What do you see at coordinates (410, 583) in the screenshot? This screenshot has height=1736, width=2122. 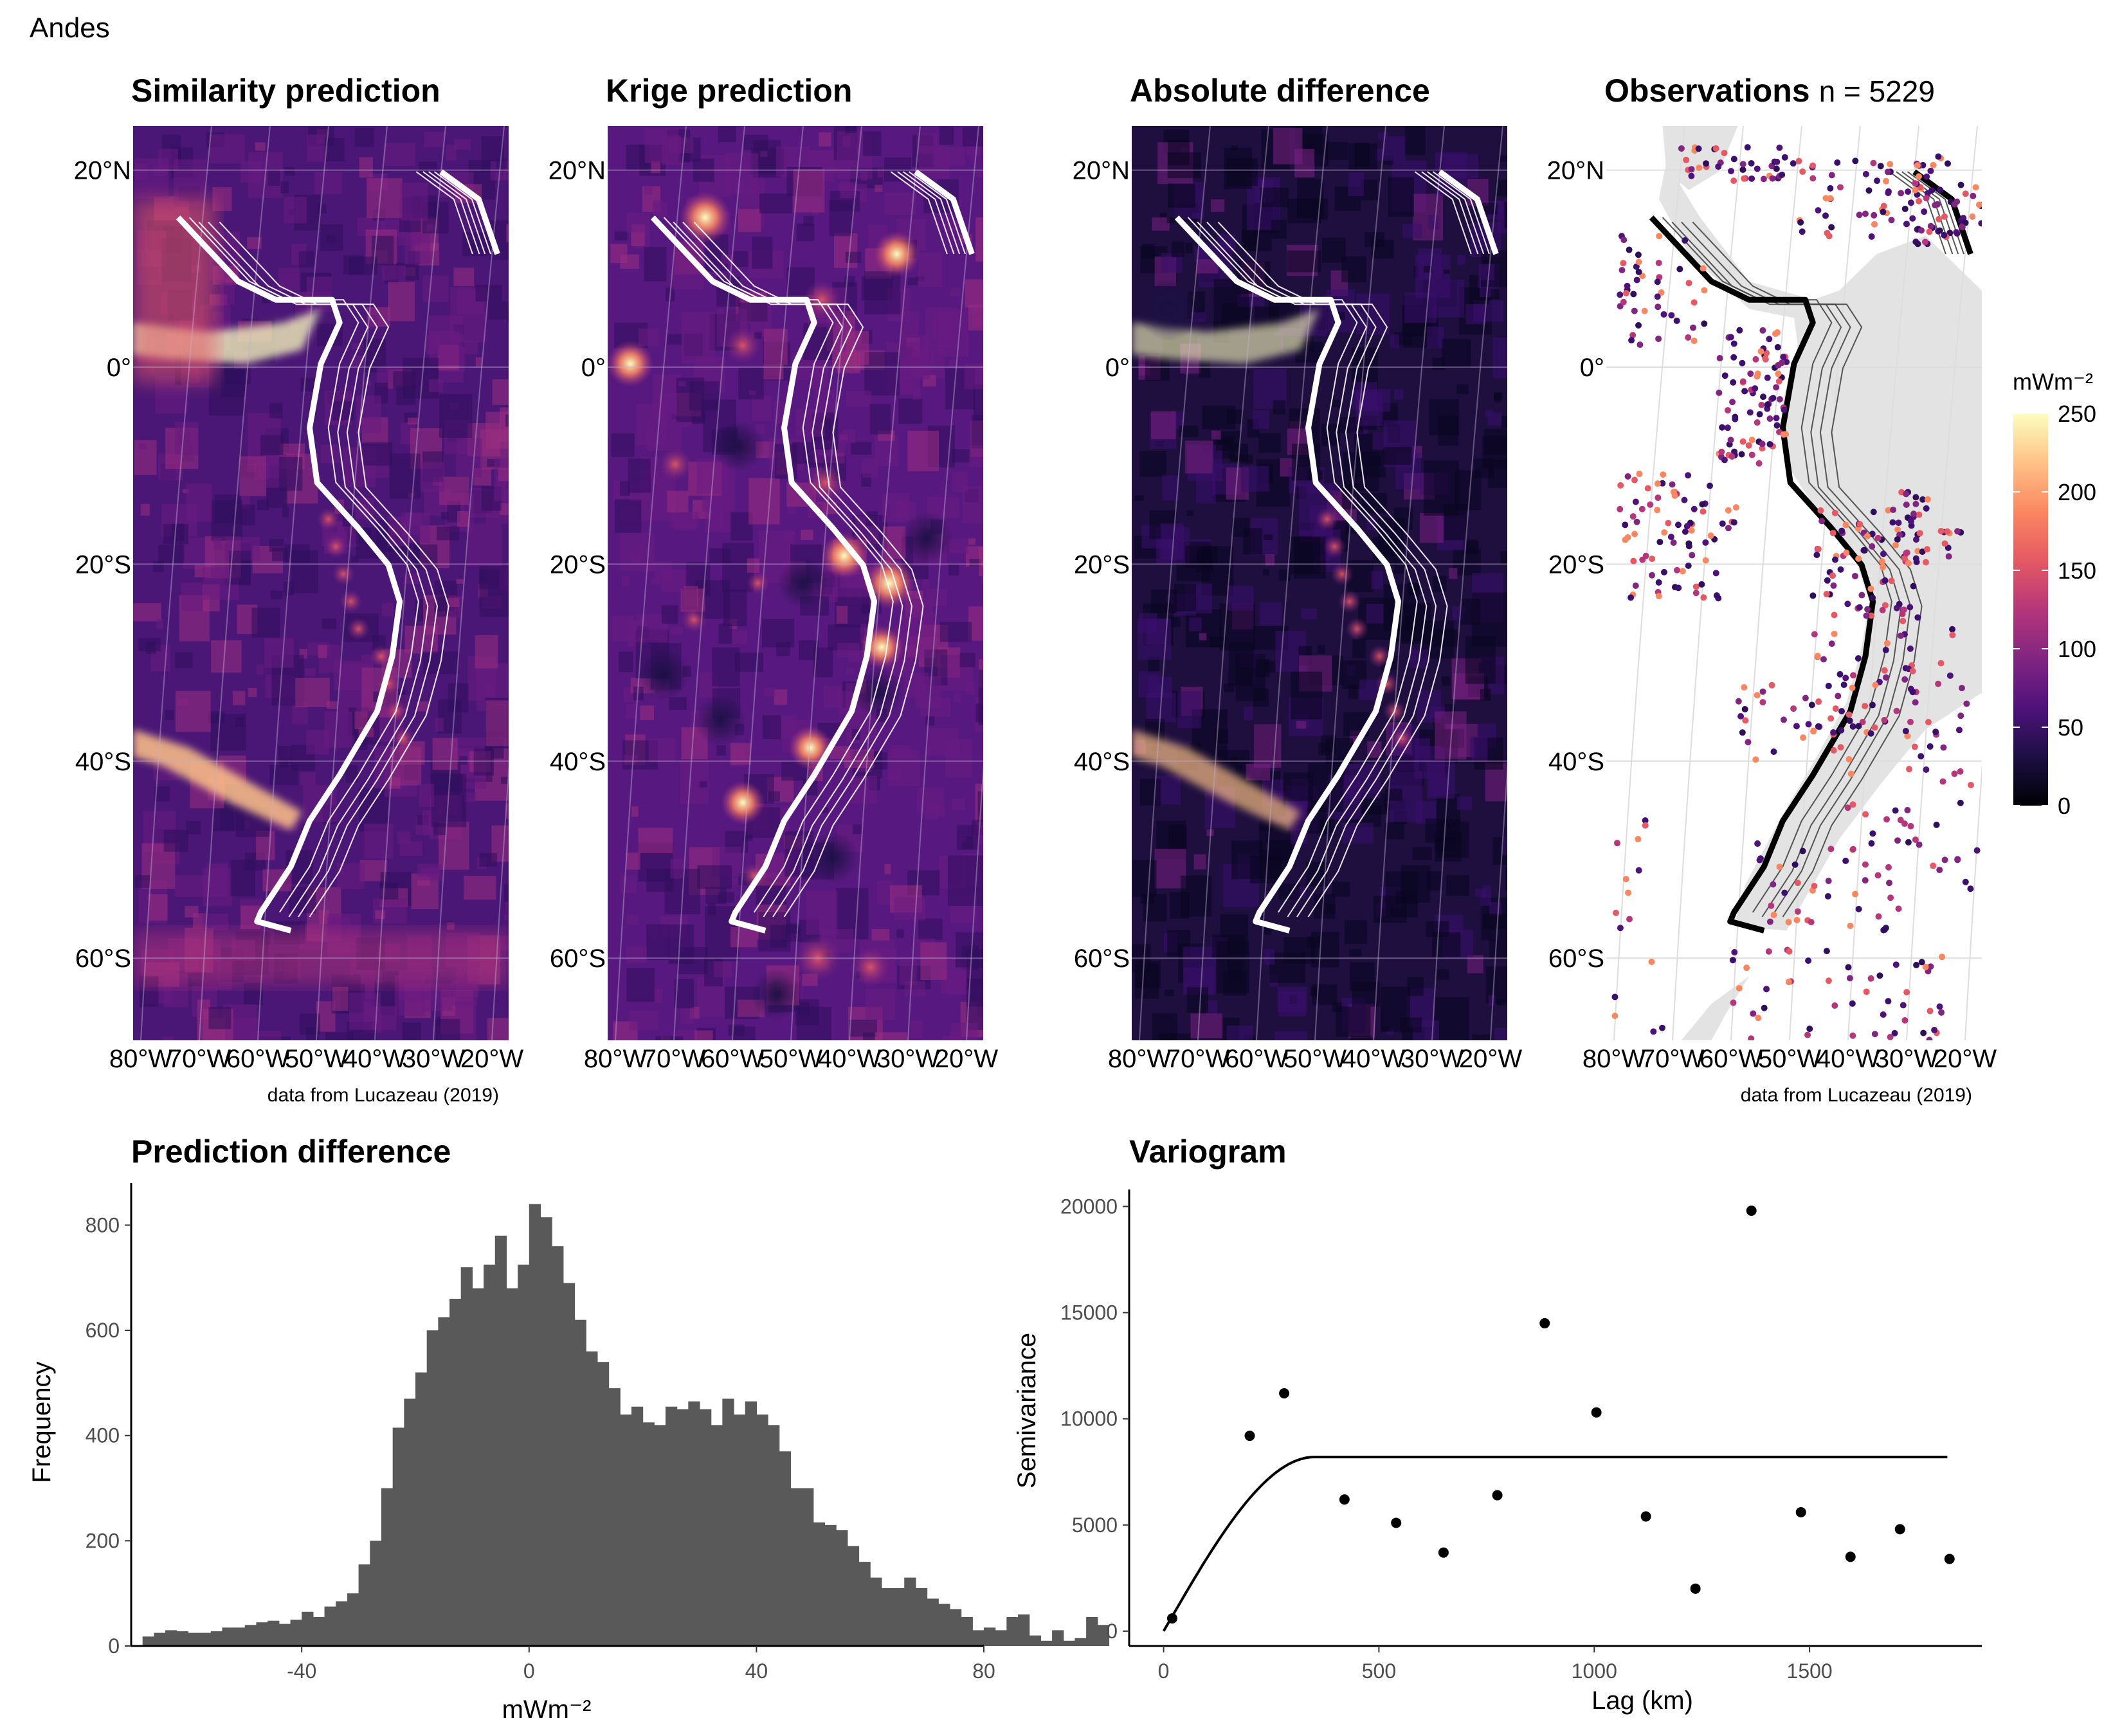 I see `graticule-lon` at bounding box center [410, 583].